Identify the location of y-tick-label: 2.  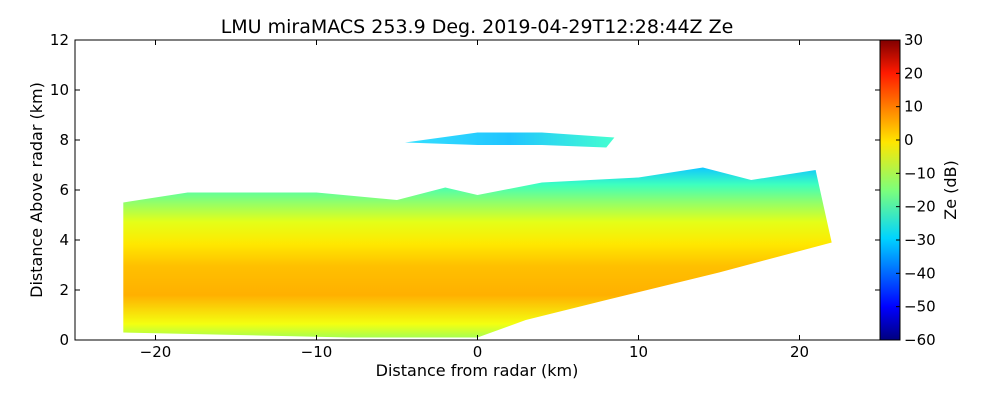
(64, 290).